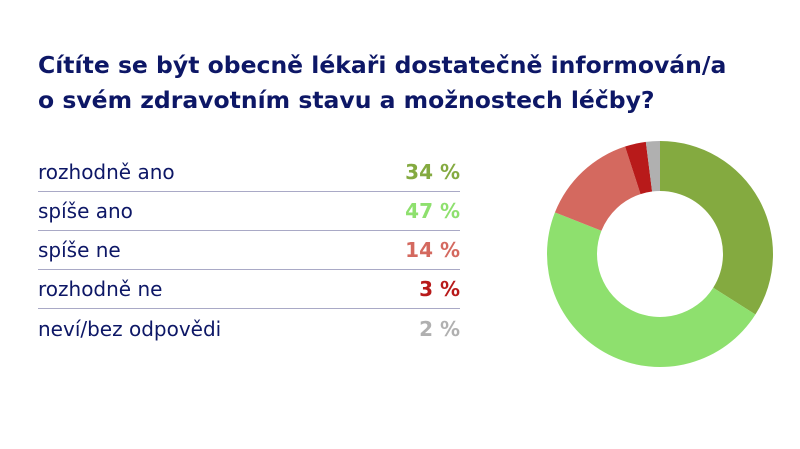 The height and width of the screenshot is (449, 800). What do you see at coordinates (249, 289) in the screenshot?
I see `legend-row: rozhodně ne 3 %` at bounding box center [249, 289].